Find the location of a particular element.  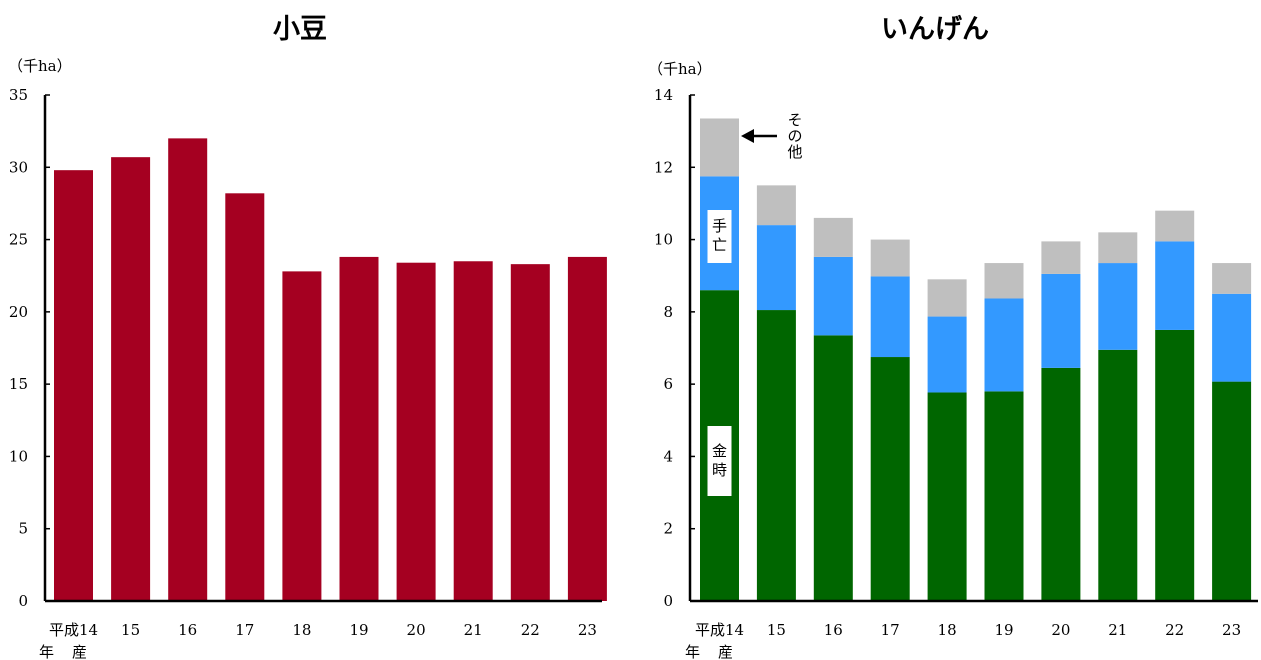

y-tick-label: 20 is located at coordinates (18, 312).